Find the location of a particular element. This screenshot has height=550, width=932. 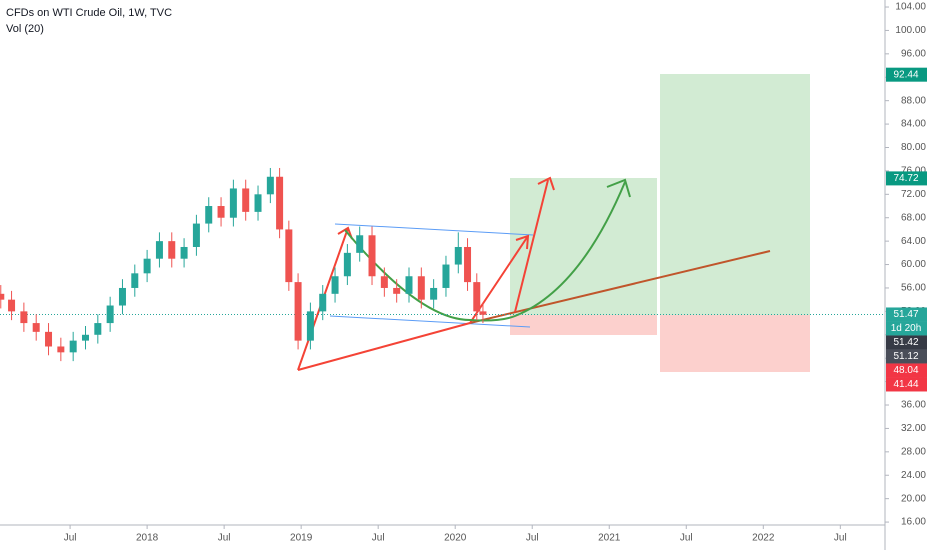

y-tick-label: 100.00 is located at coordinates (910, 30).